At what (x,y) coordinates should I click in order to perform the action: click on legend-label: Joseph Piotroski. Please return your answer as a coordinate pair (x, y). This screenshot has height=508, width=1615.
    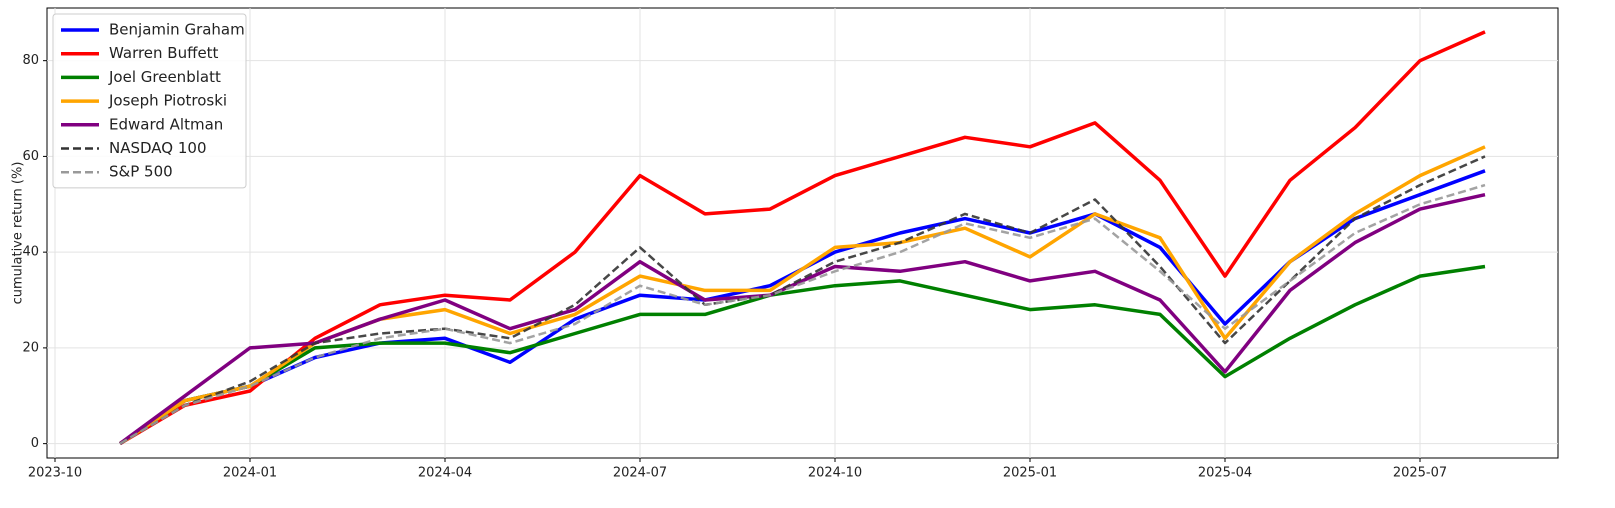
    Looking at the image, I should click on (167, 101).